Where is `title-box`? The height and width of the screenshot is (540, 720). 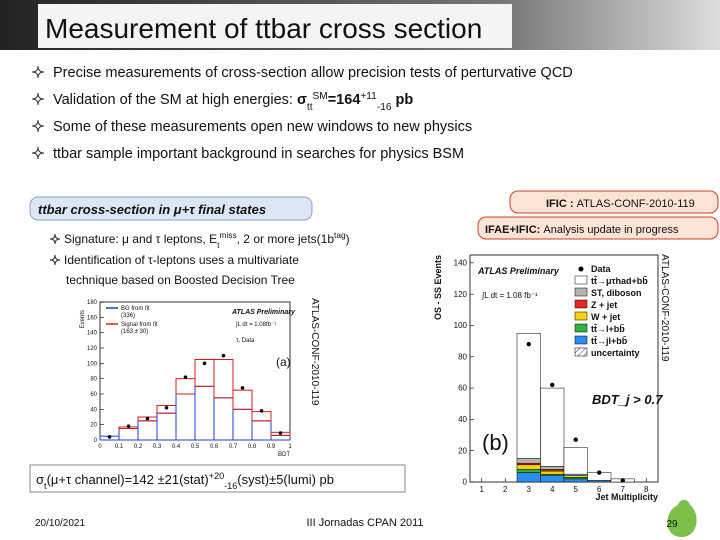 title-box is located at coordinates (275, 26).